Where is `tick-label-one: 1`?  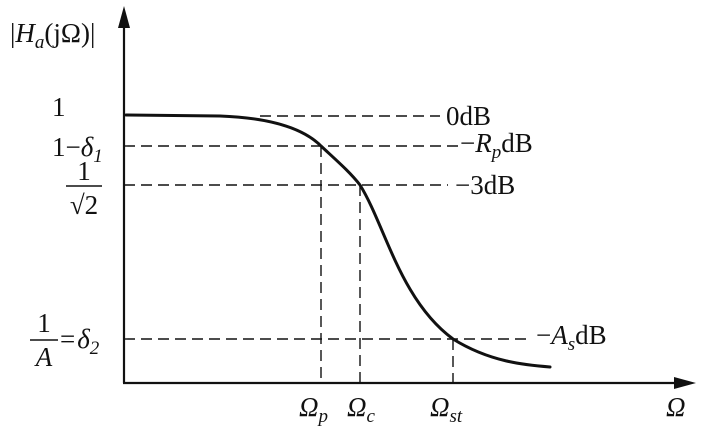
tick-label-one: 1 is located at coordinates (59, 107).